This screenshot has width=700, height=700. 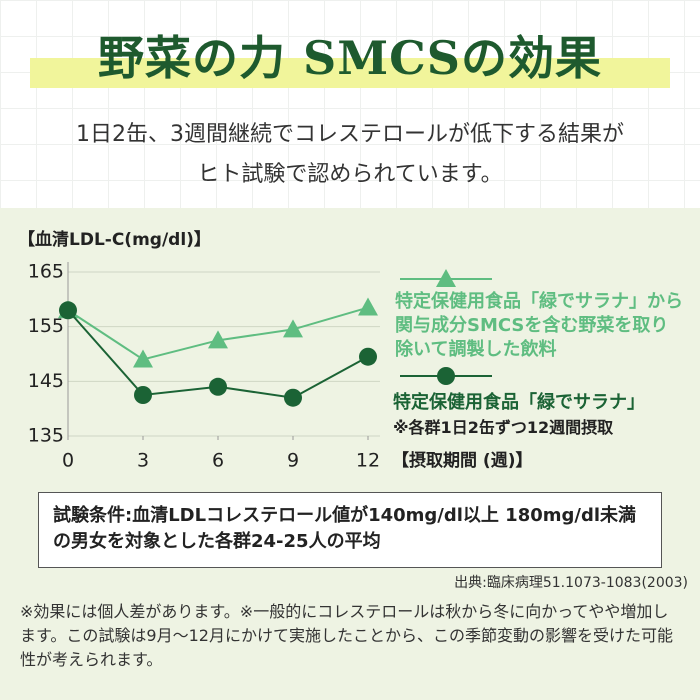 I want to click on source: 出典:臨床病理51.1073-1083(2003), so click(x=571, y=583).